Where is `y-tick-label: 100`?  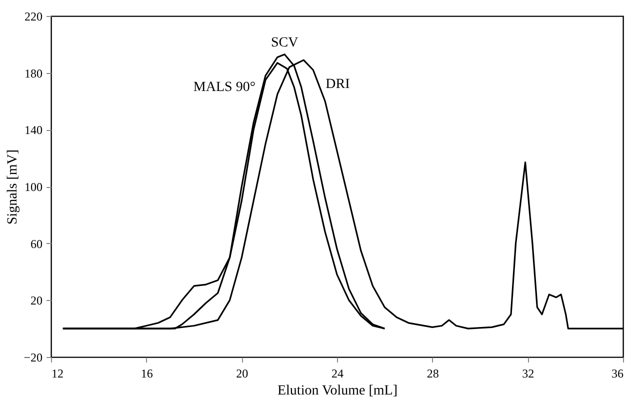 y-tick-label: 100 is located at coordinates (33, 187).